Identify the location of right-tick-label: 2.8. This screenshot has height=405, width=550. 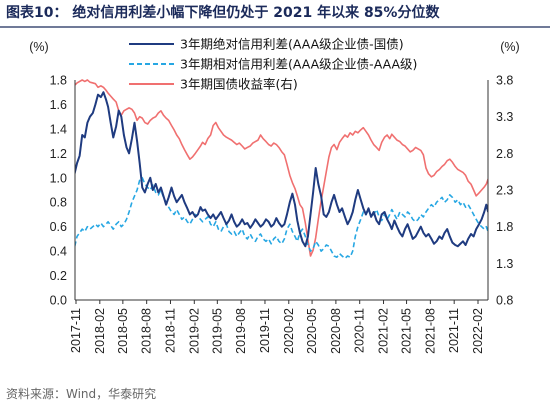
(504, 154).